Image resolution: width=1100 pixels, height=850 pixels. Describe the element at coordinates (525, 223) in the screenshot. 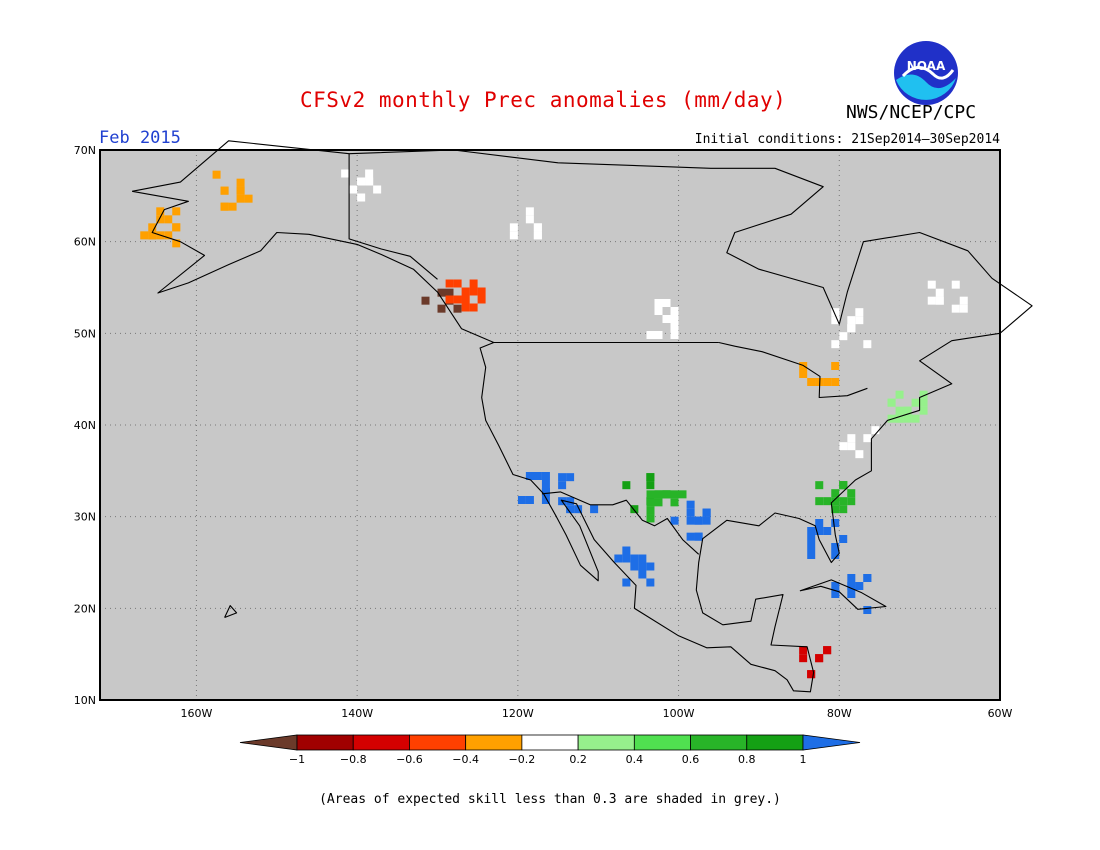

I see `anomaly-patch-nwt-west` at that location.